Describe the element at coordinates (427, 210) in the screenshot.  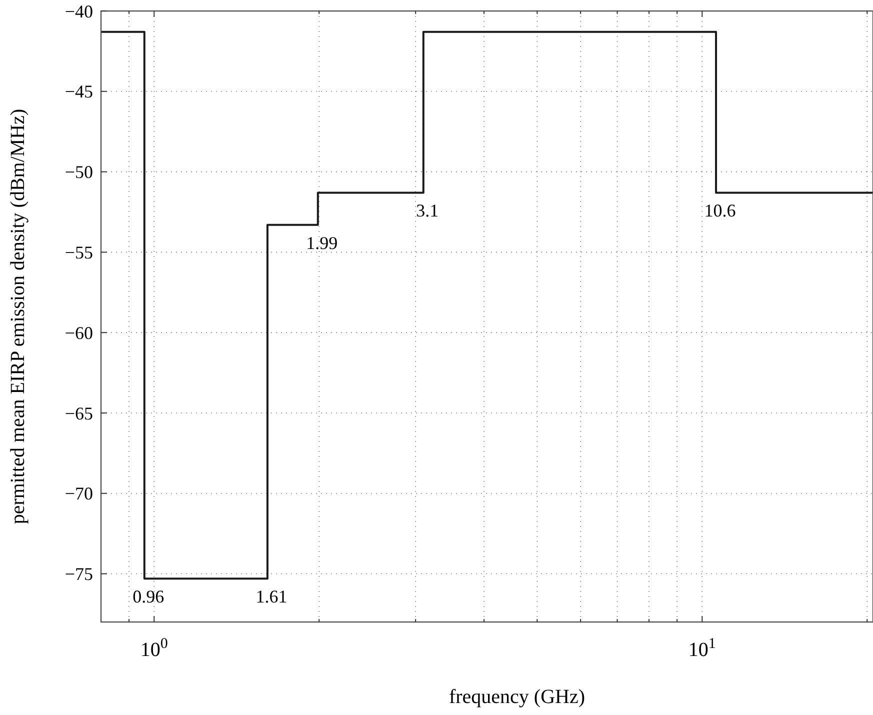
I see `annotation: 3.1` at that location.